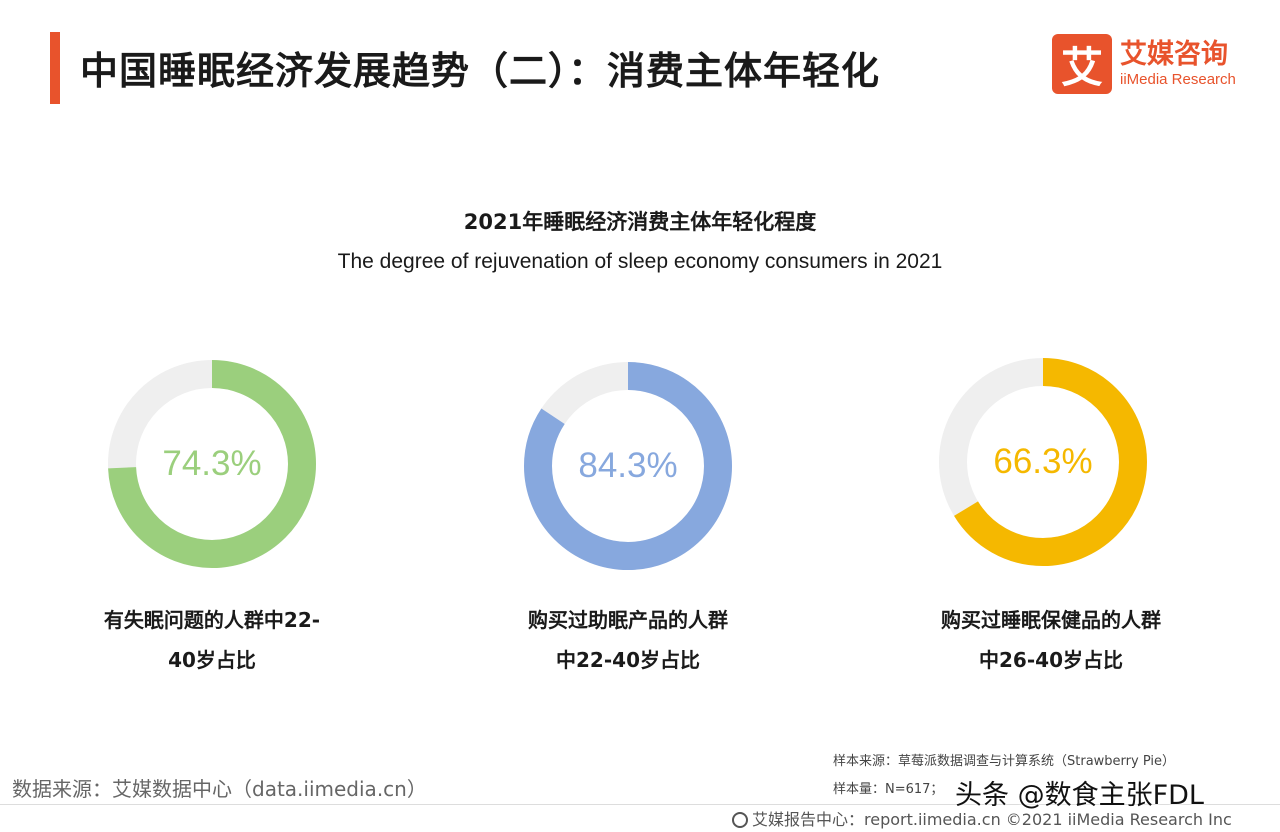 This screenshot has width=1280, height=832. Describe the element at coordinates (740, 820) in the screenshot. I see `report-center-icon` at that location.